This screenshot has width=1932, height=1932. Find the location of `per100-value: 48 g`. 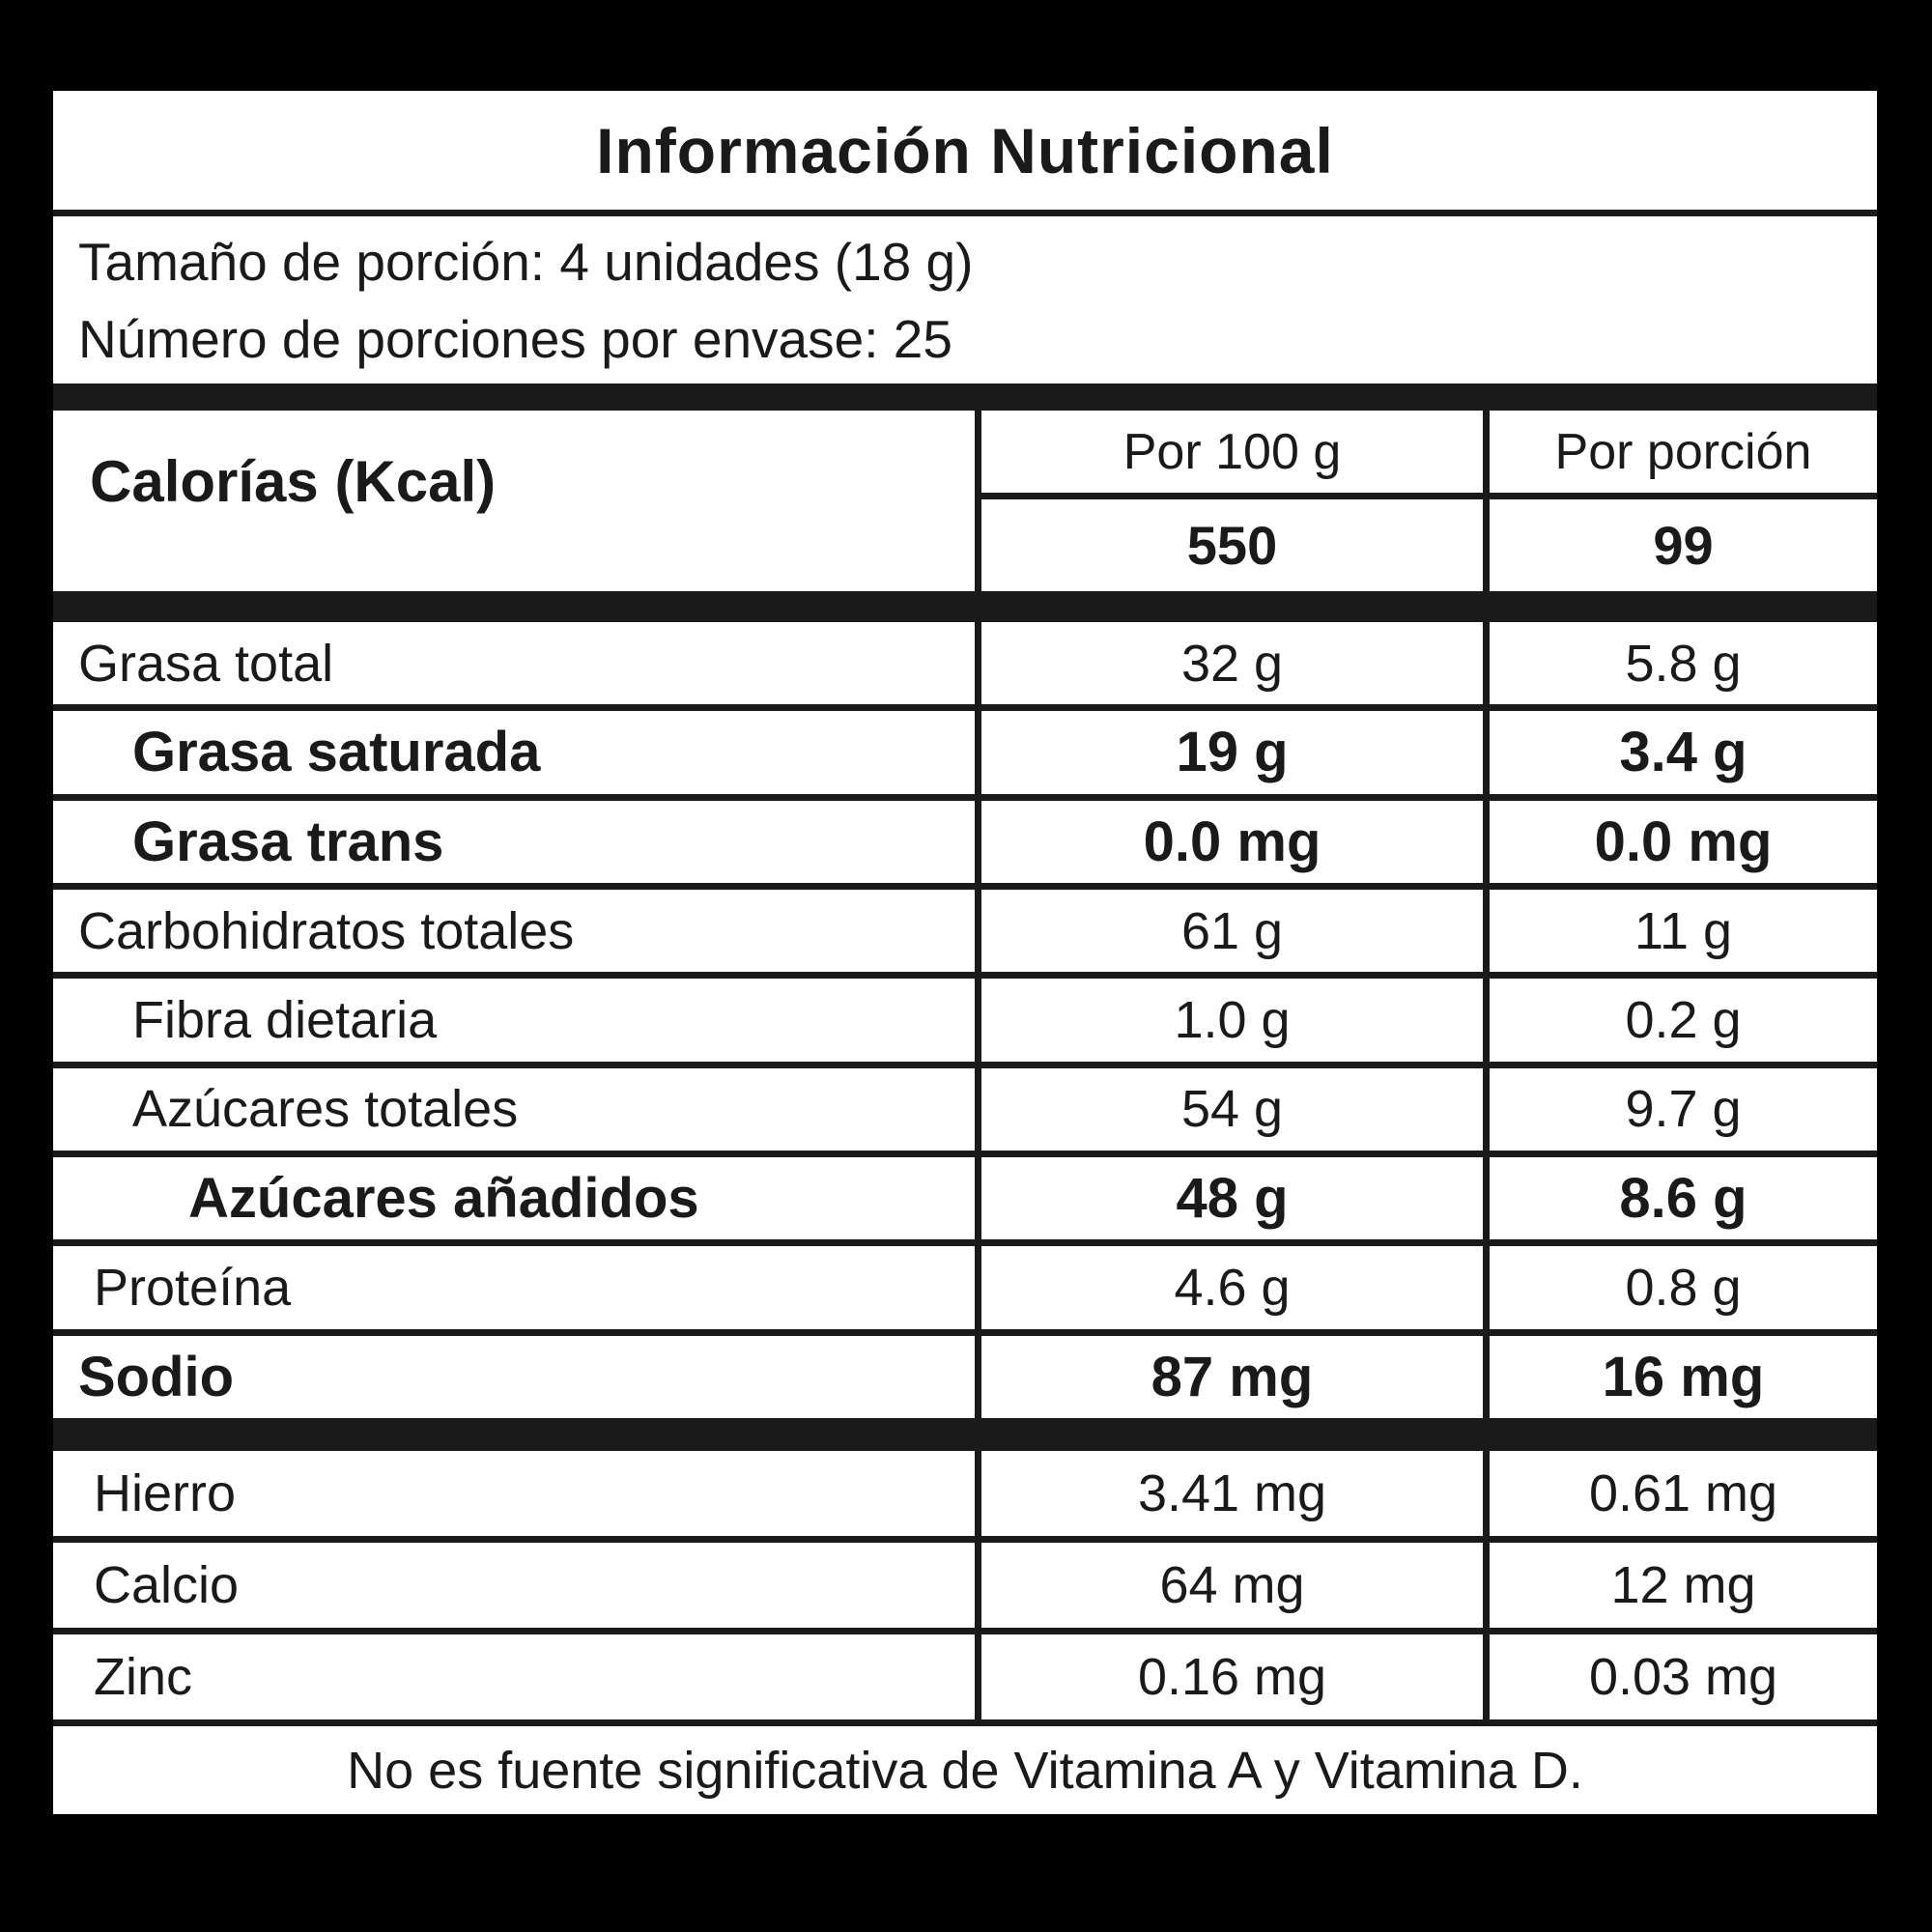

per100-value: 48 g is located at coordinates (1229, 1198).